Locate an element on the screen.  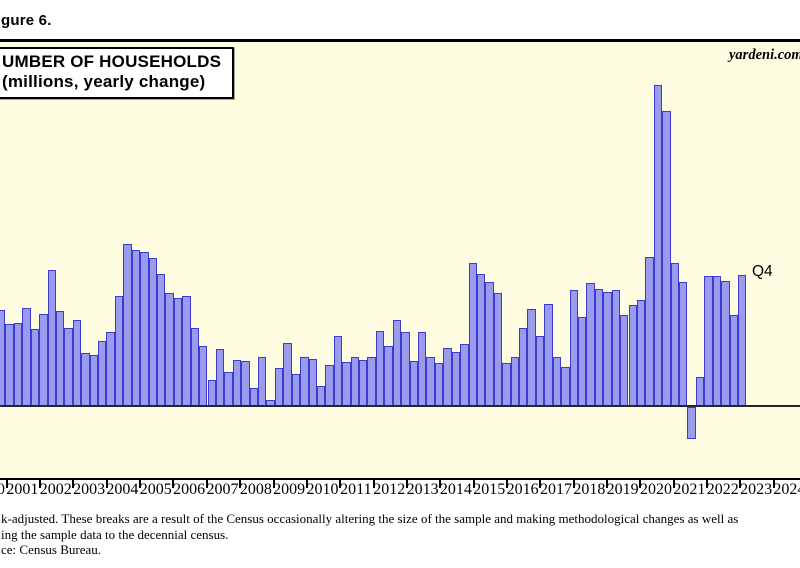
zero-baseline is located at coordinates (400, 405).